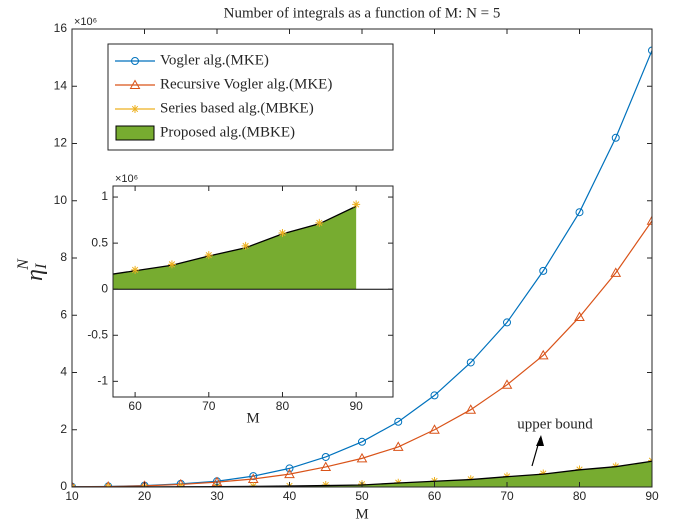 This screenshot has height=525, width=677. I want to click on y-axis-label: ηIN, so click(32, 269).